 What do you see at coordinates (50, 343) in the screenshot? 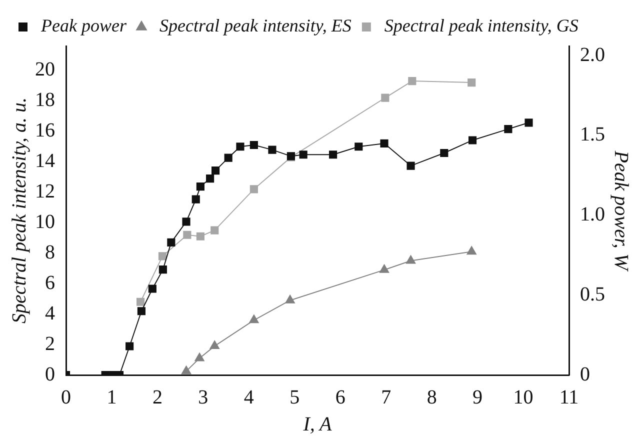
I see `y-tick-label: 2` at bounding box center [50, 343].